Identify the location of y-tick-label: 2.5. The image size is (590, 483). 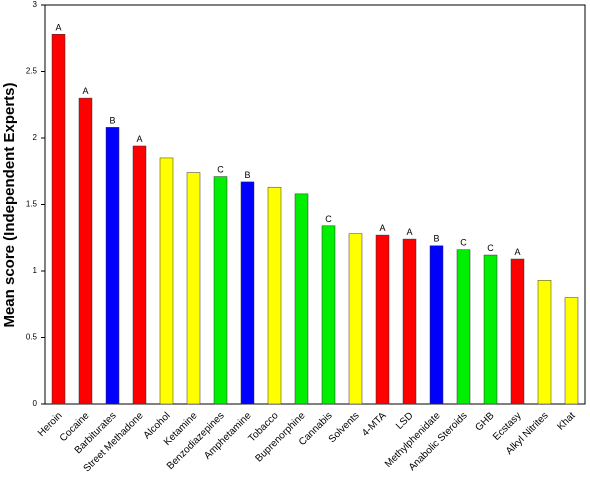
(32, 71).